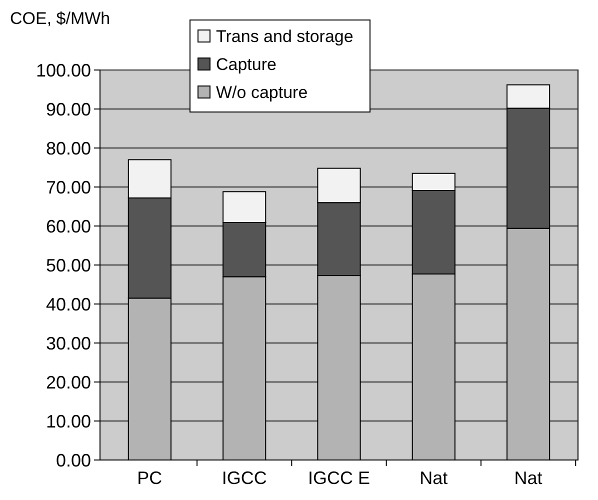  I want to click on y-tick-label: 70.00, so click(68, 187).